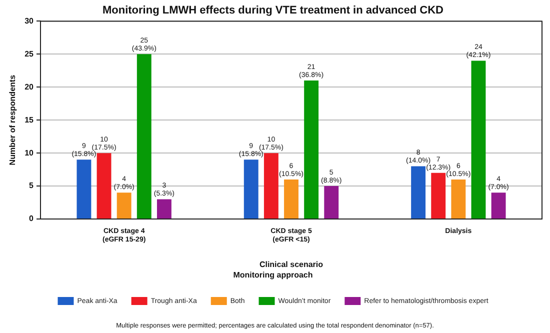 The image size is (550, 333). I want to click on y-tick-label: 10, so click(29, 153).